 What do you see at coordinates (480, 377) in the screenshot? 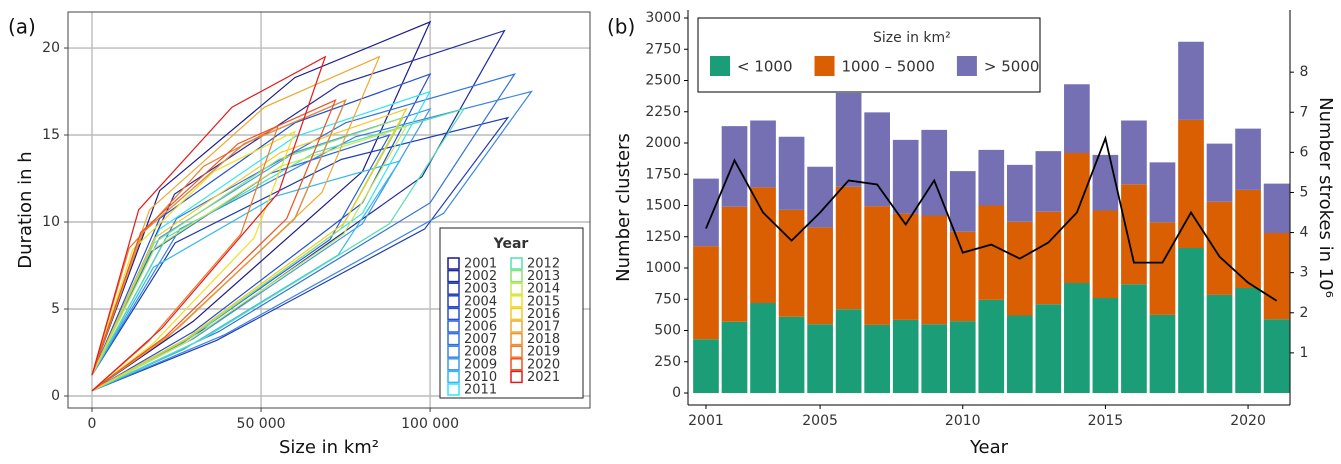
I see `legend-label: 2010` at bounding box center [480, 377].